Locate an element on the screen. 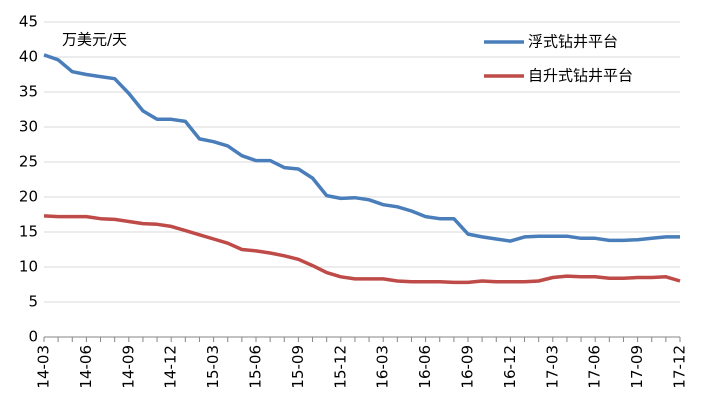 This screenshot has width=703, height=407. y-tick-label: 30 is located at coordinates (28, 127).